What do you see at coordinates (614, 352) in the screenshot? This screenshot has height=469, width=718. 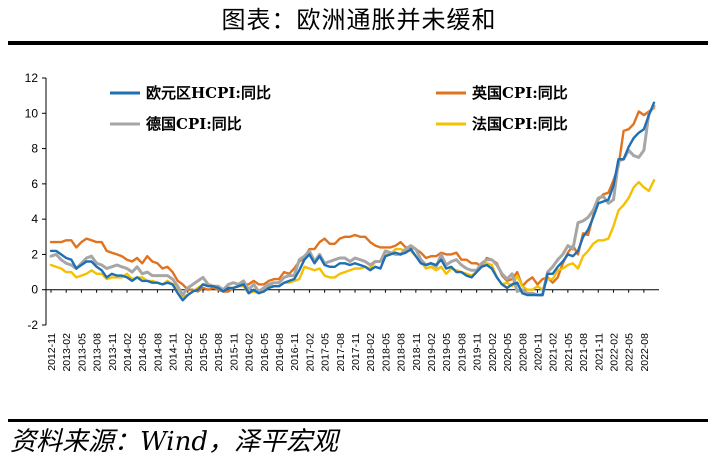 I see `x-tick-label: 2022-02` at bounding box center [614, 352].